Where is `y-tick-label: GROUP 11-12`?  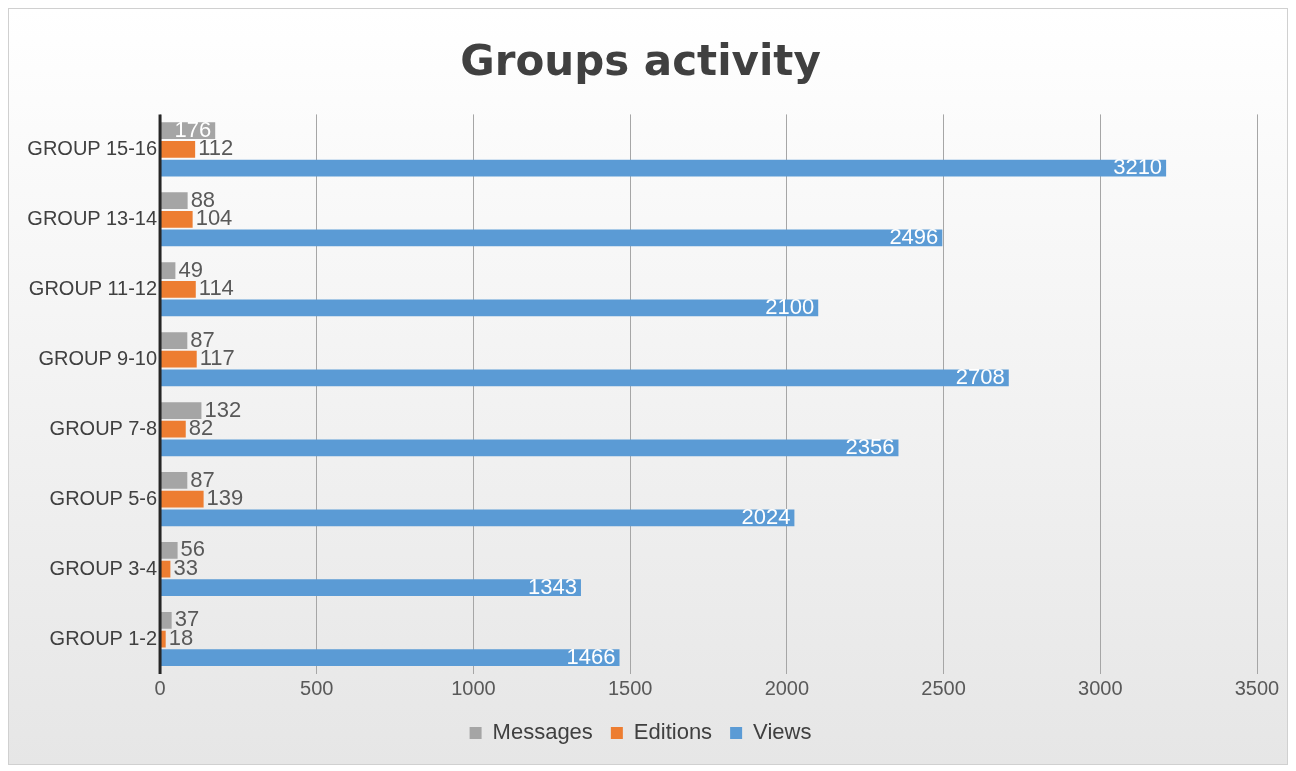 y-tick-label: GROUP 11-12 is located at coordinates (93, 287).